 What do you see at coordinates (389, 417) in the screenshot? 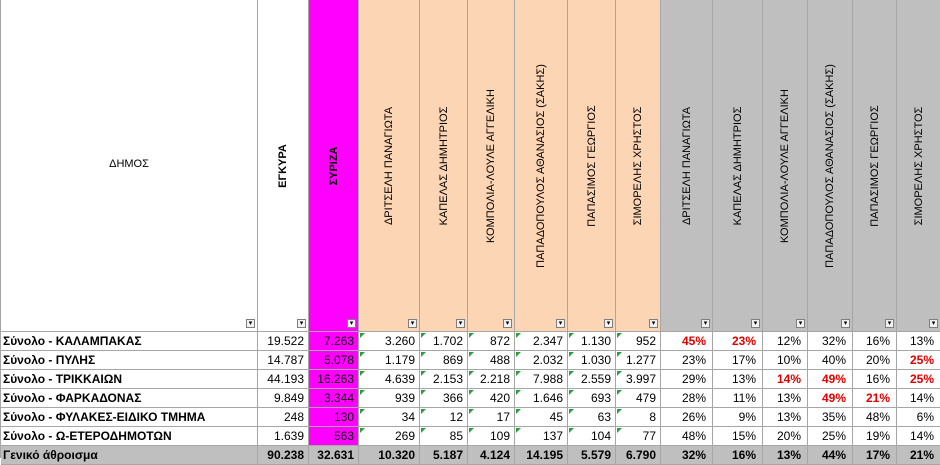
I see `table-cell: 34` at bounding box center [389, 417].